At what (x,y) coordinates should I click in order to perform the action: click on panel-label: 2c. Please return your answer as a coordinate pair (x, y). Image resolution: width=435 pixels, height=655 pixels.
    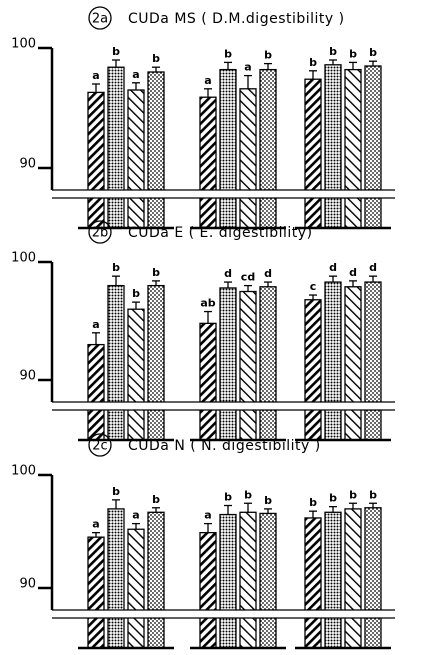
    Looking at the image, I should click on (99, 446).